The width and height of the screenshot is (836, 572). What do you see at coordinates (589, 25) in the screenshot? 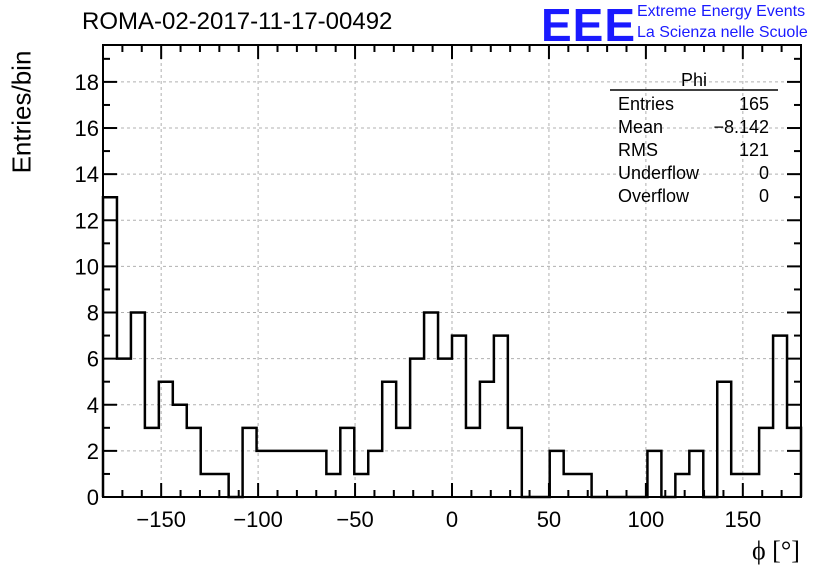
I see `eee-logo: EEE` at bounding box center [589, 25].